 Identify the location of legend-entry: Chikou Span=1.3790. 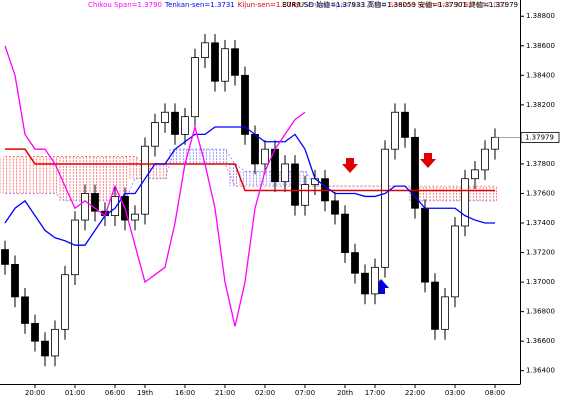
(125, 5).